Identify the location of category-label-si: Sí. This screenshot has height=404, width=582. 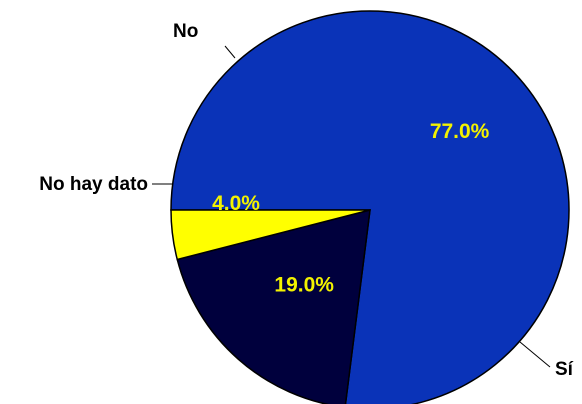
(564, 369).